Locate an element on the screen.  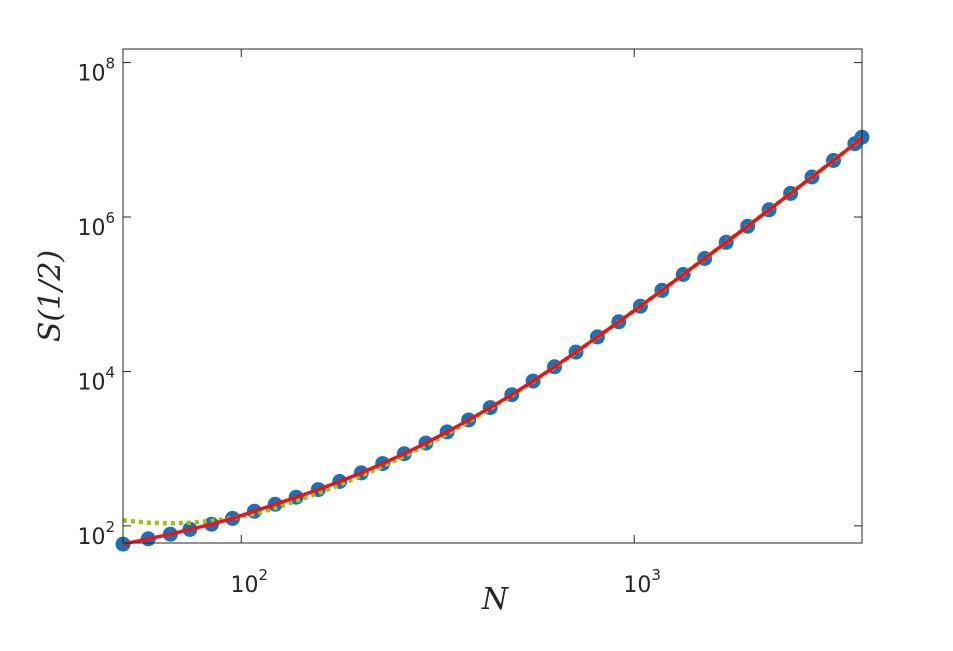
y-tick-label: 10⁶ is located at coordinates (96, 225).